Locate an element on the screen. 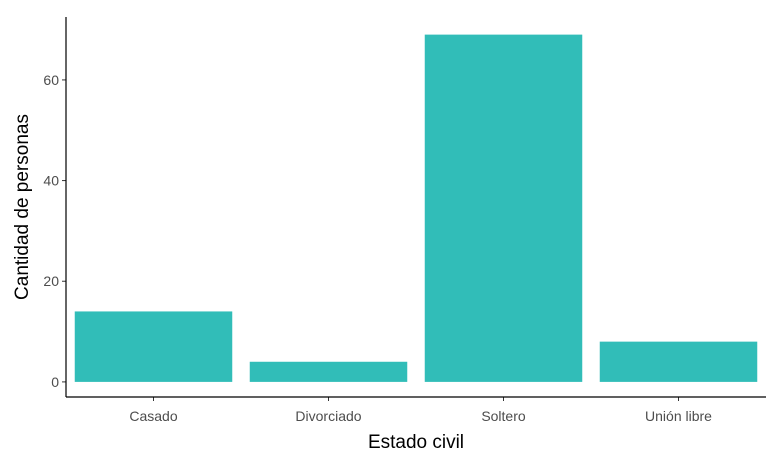 The width and height of the screenshot is (770, 450). x-tick-label-1: Divorciado is located at coordinates (328, 416).